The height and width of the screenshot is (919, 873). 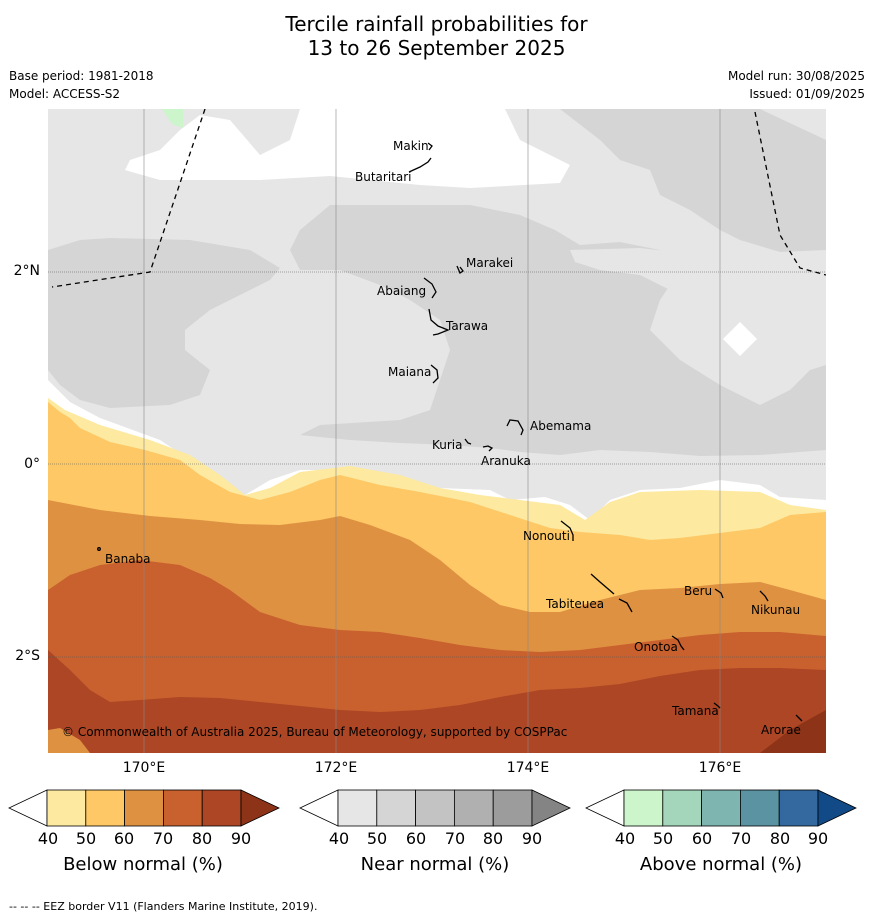 I want to click on model-name: Model: ACCESS-S2, so click(x=65, y=94).